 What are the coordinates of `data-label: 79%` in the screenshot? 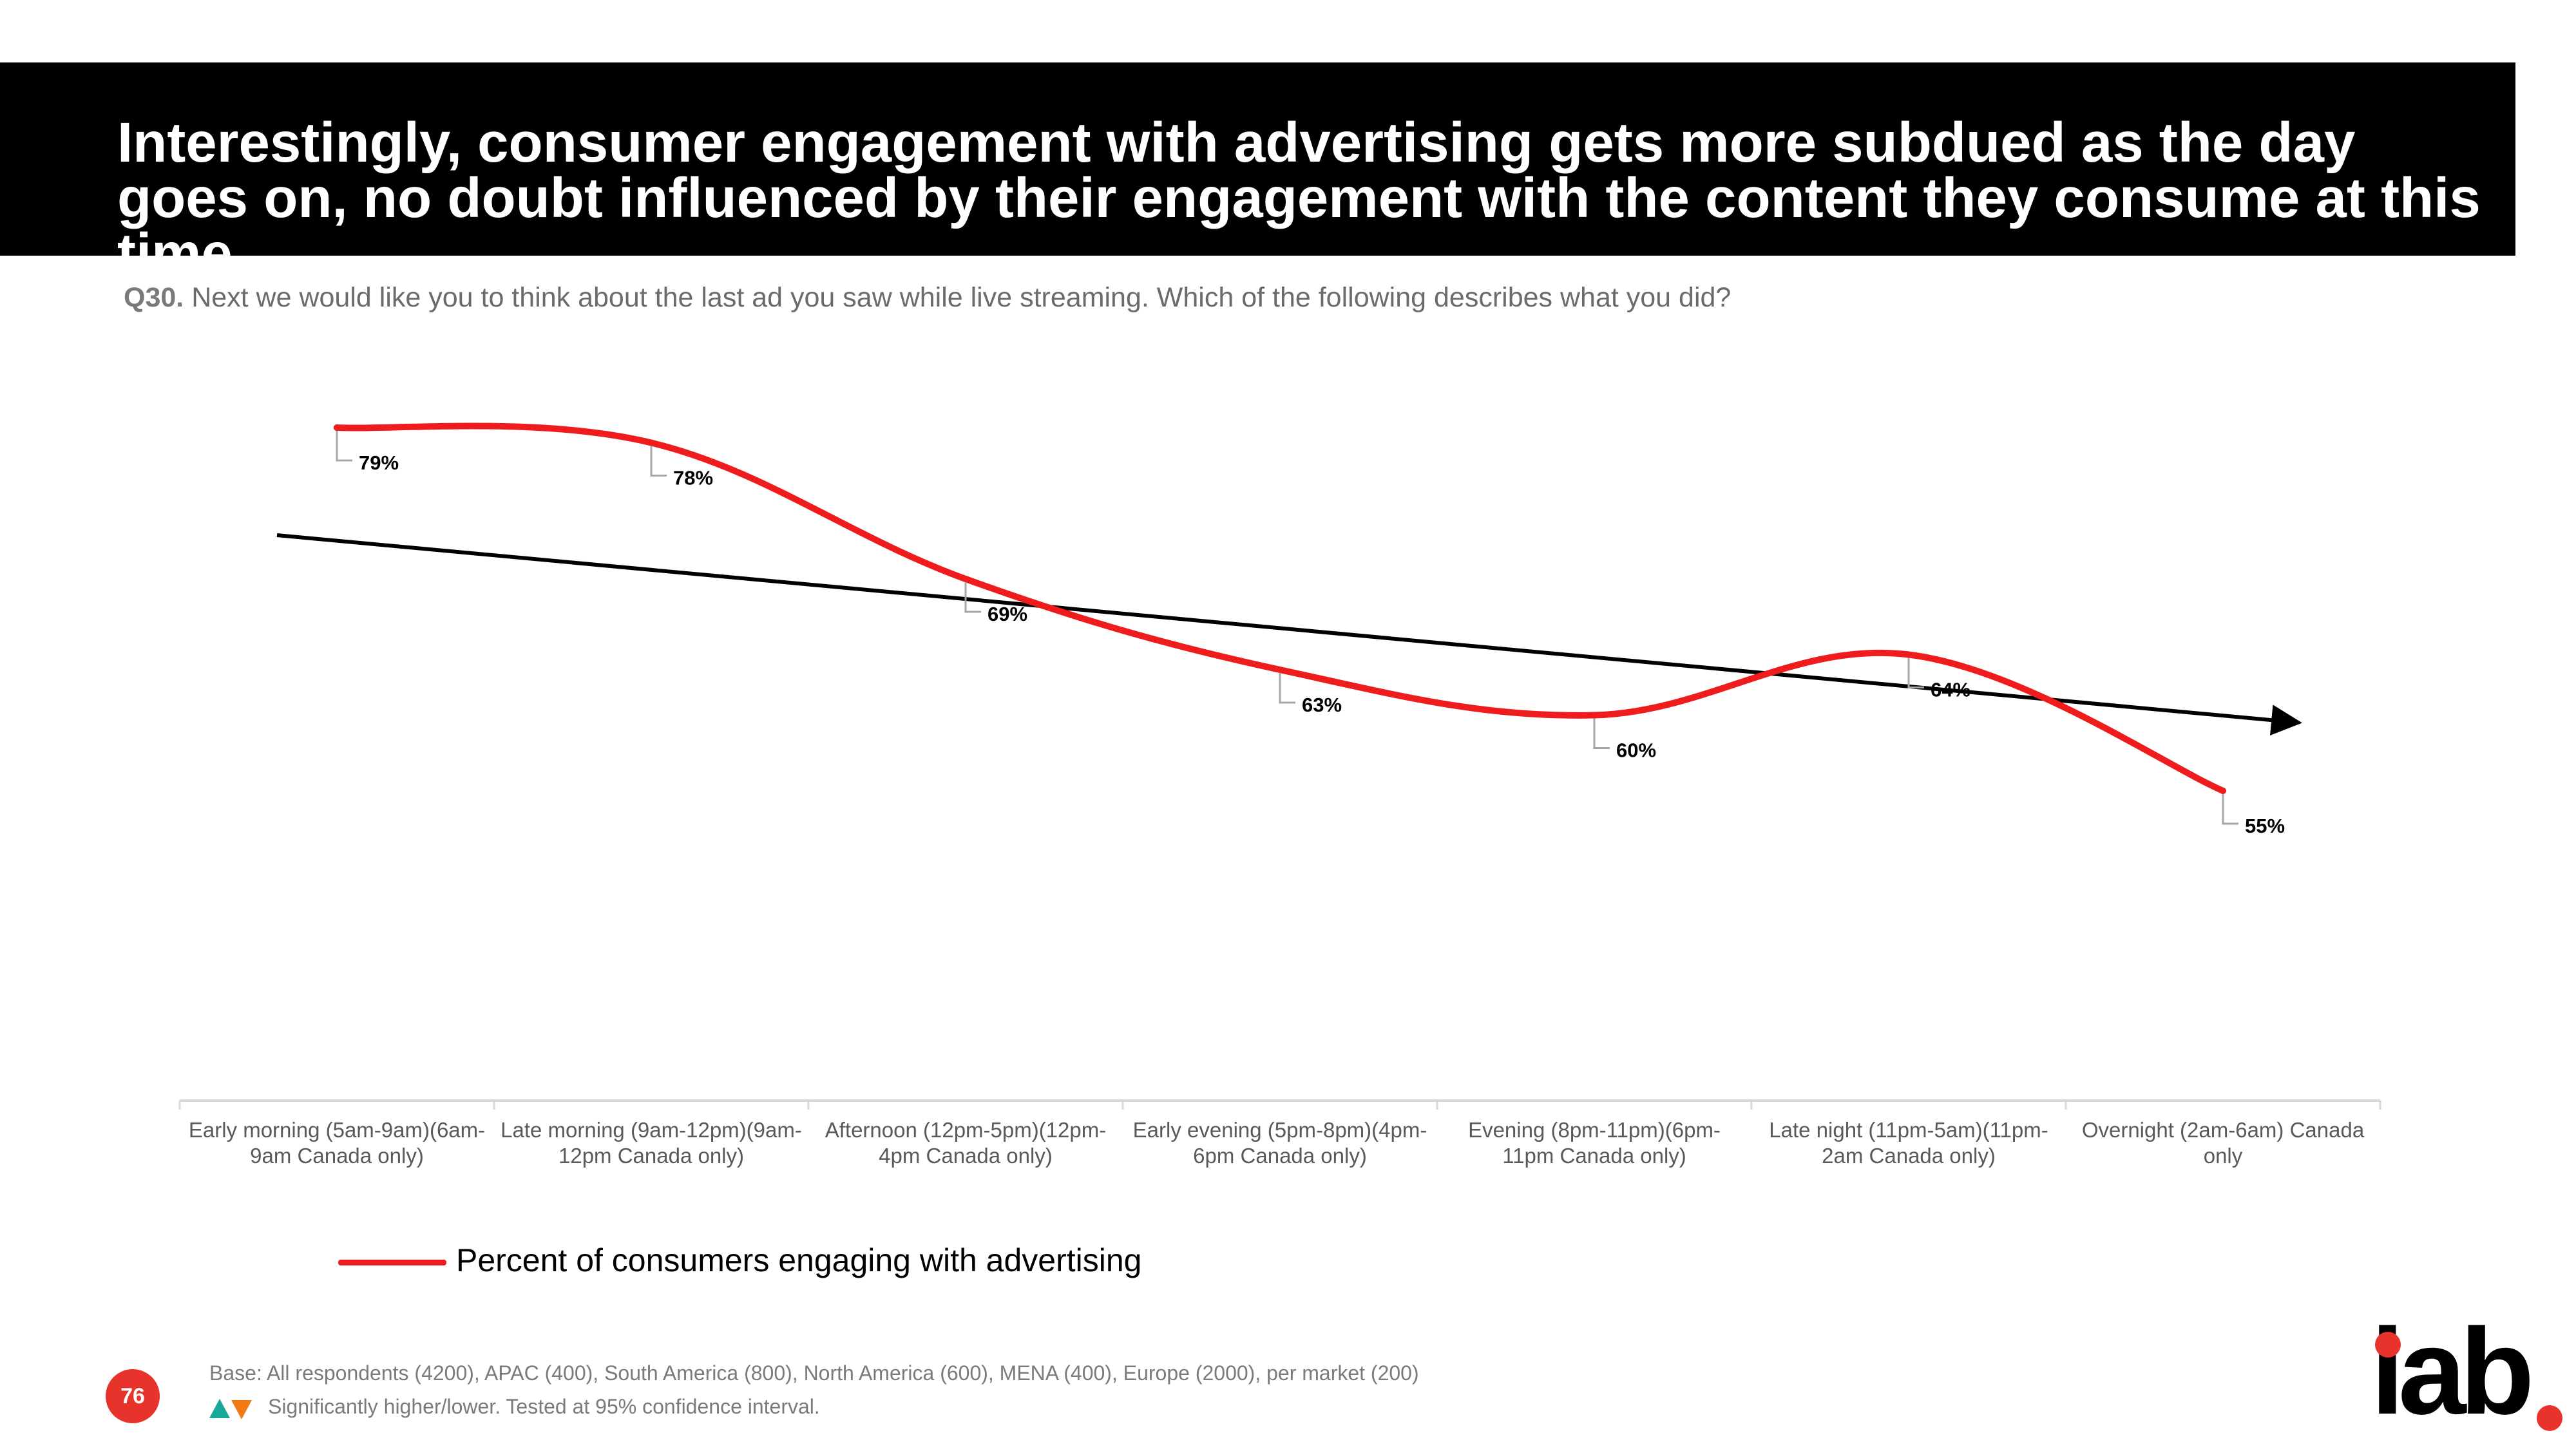 It's located at (379, 463).